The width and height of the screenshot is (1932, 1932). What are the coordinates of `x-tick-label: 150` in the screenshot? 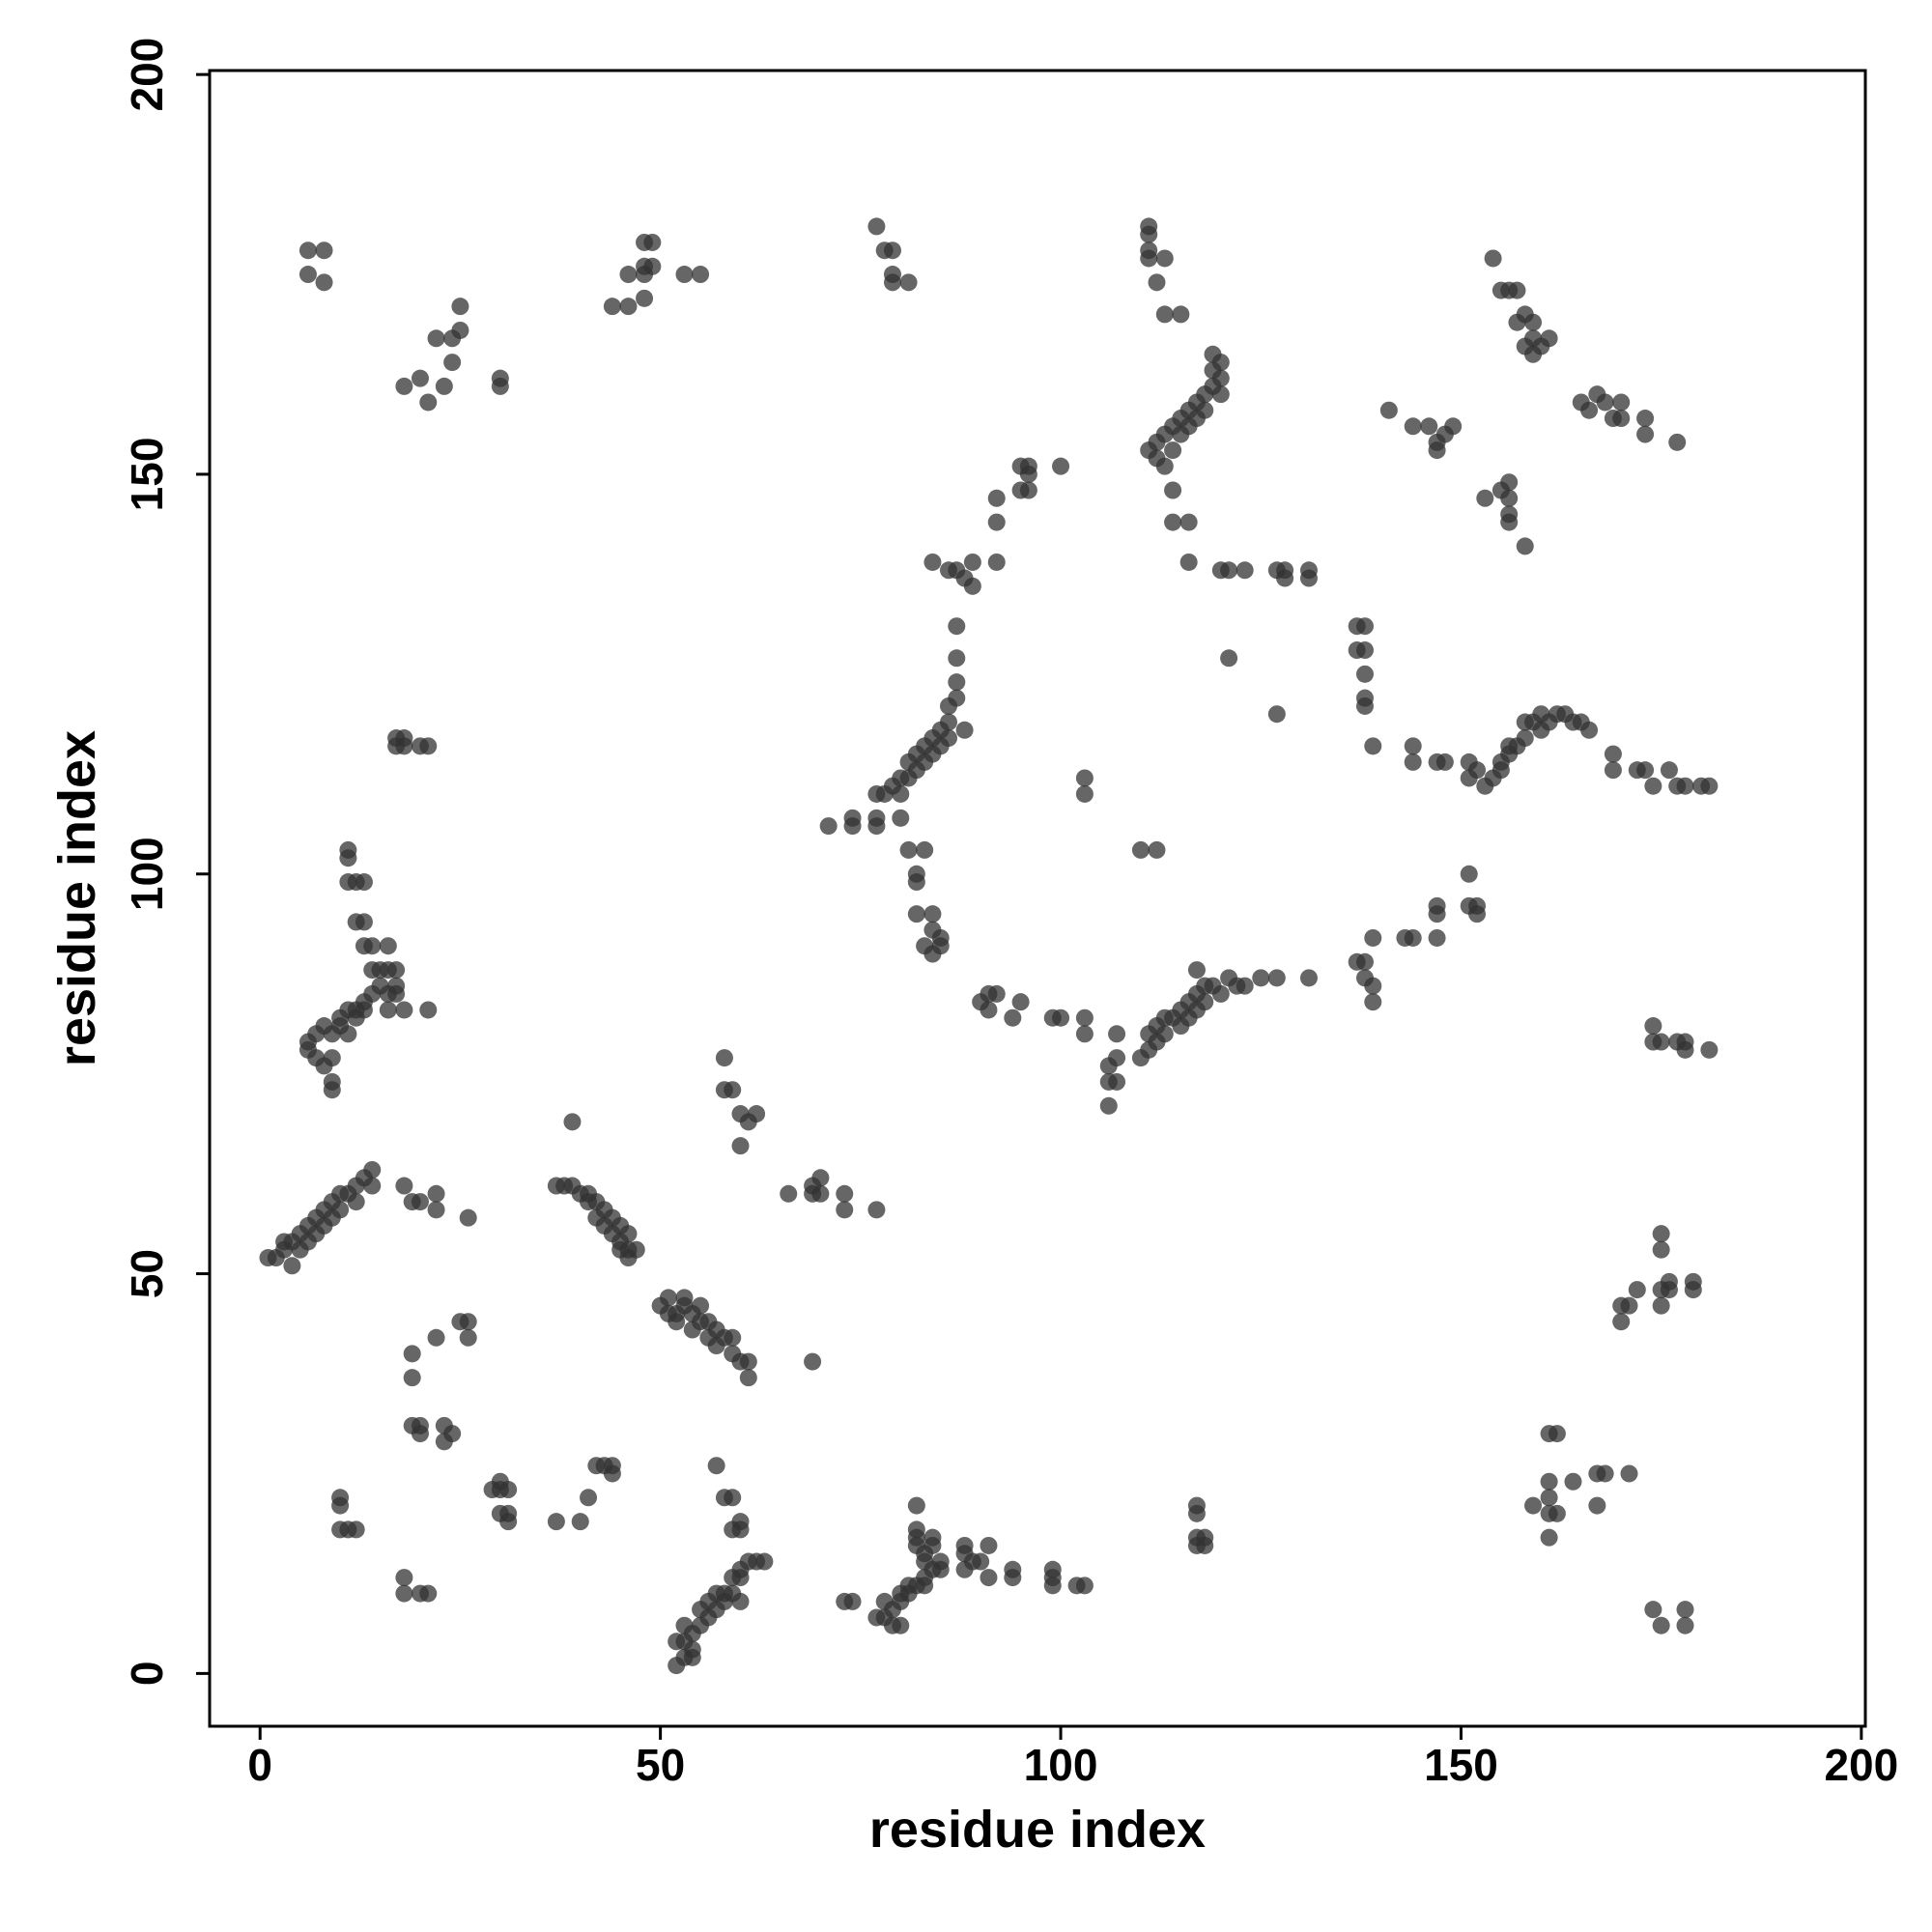 It's located at (1461, 1765).